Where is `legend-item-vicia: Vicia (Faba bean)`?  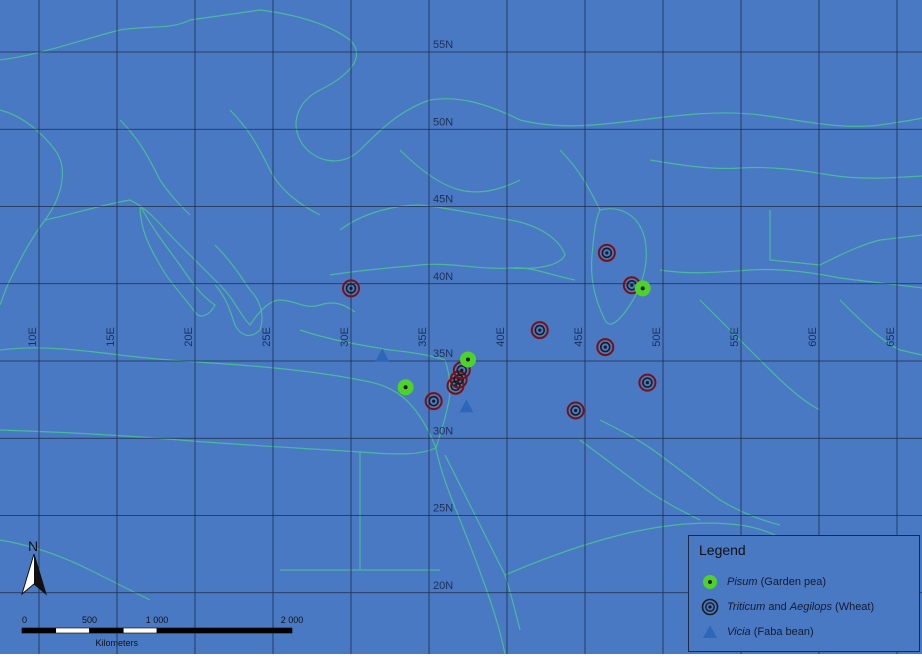
legend-item-vicia: Vicia (Faba bean) is located at coordinates (756, 632).